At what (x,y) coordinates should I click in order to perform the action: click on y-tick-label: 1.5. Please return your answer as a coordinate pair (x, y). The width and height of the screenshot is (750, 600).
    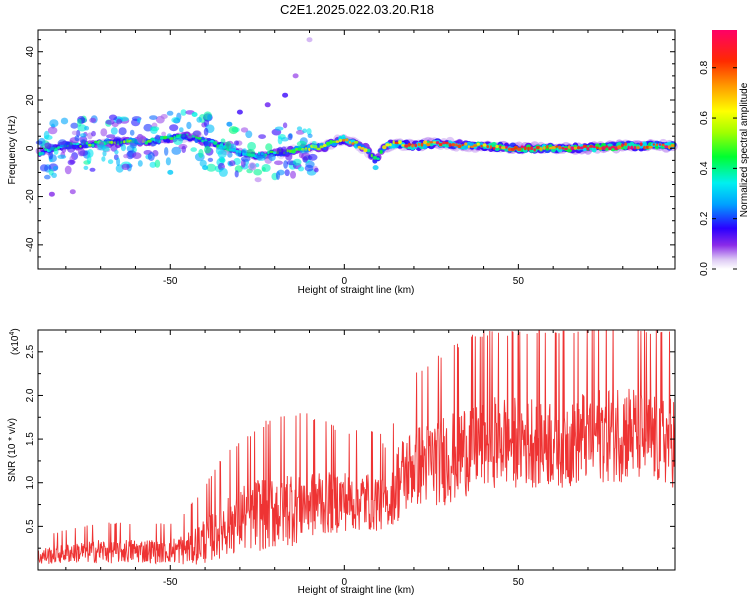
    Looking at the image, I should click on (30, 439).